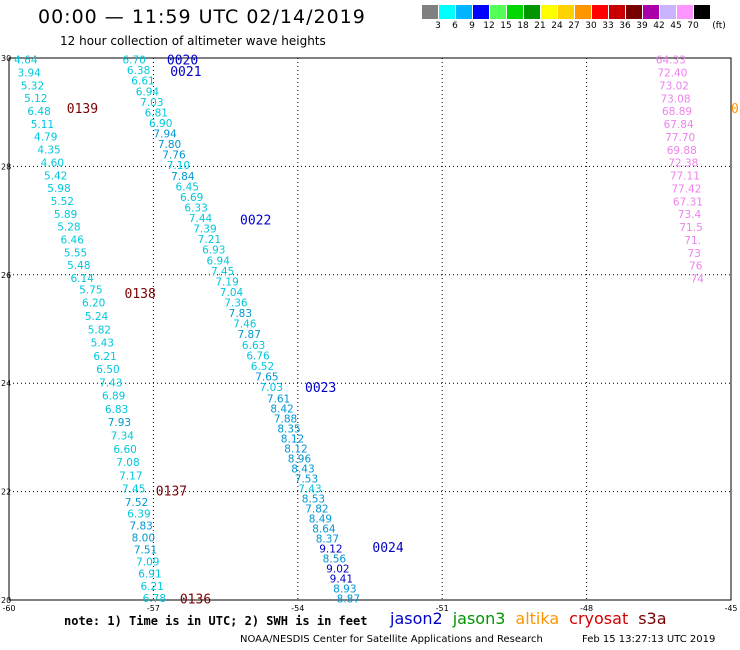 Image resolution: width=740 pixels, height=650 pixels. I want to click on wave-height-value: 71., so click(692, 241).